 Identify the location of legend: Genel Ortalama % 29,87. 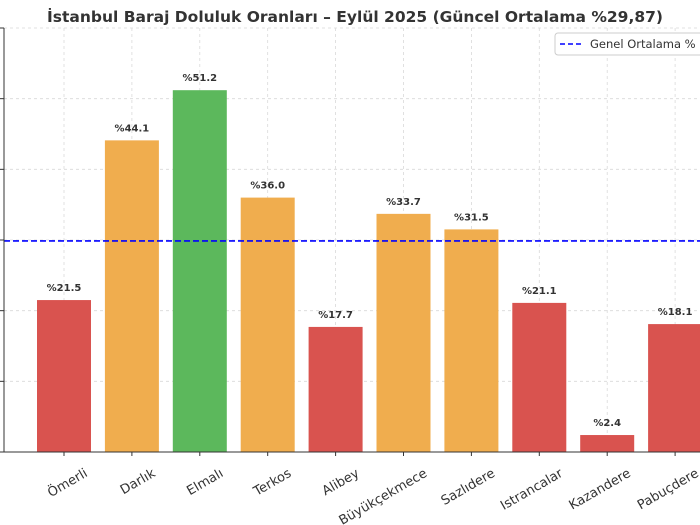
(627, 44).